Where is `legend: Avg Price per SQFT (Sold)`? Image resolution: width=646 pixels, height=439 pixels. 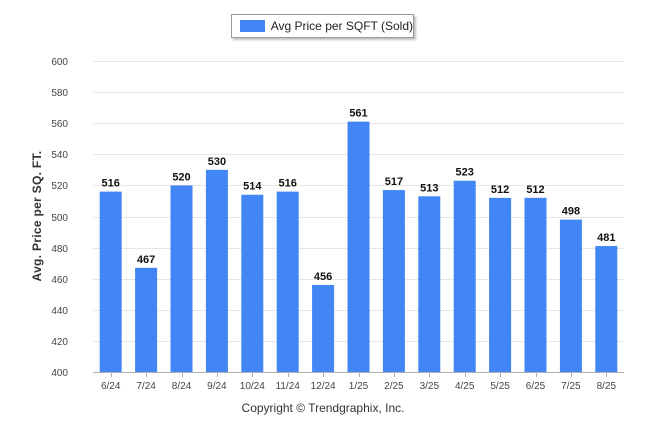
legend: Avg Price per SQFT (Sold) is located at coordinates (322, 26).